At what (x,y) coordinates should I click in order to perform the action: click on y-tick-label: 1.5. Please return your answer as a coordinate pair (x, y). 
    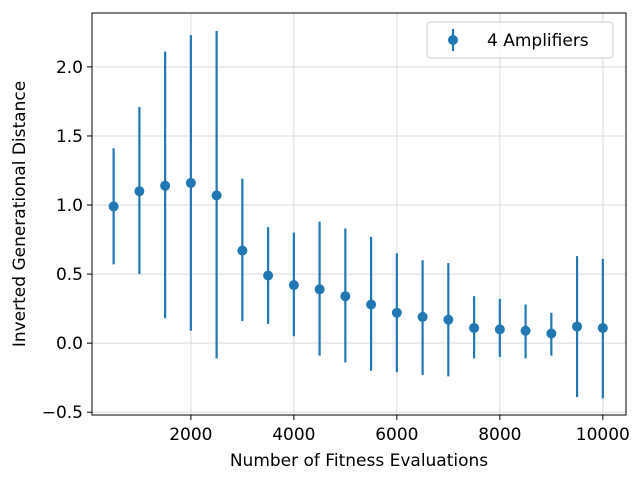
    Looking at the image, I should click on (69, 137).